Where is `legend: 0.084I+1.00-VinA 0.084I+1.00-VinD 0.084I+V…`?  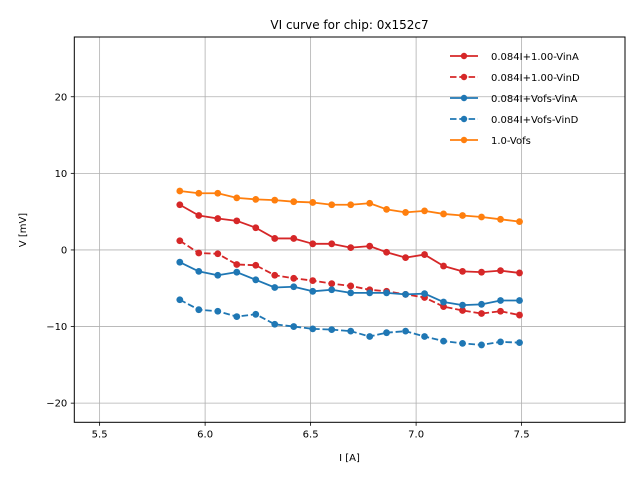 legend: 0.084I+1.00-VinA 0.084I+1.00-VinD 0.084I+V… is located at coordinates (515, 99).